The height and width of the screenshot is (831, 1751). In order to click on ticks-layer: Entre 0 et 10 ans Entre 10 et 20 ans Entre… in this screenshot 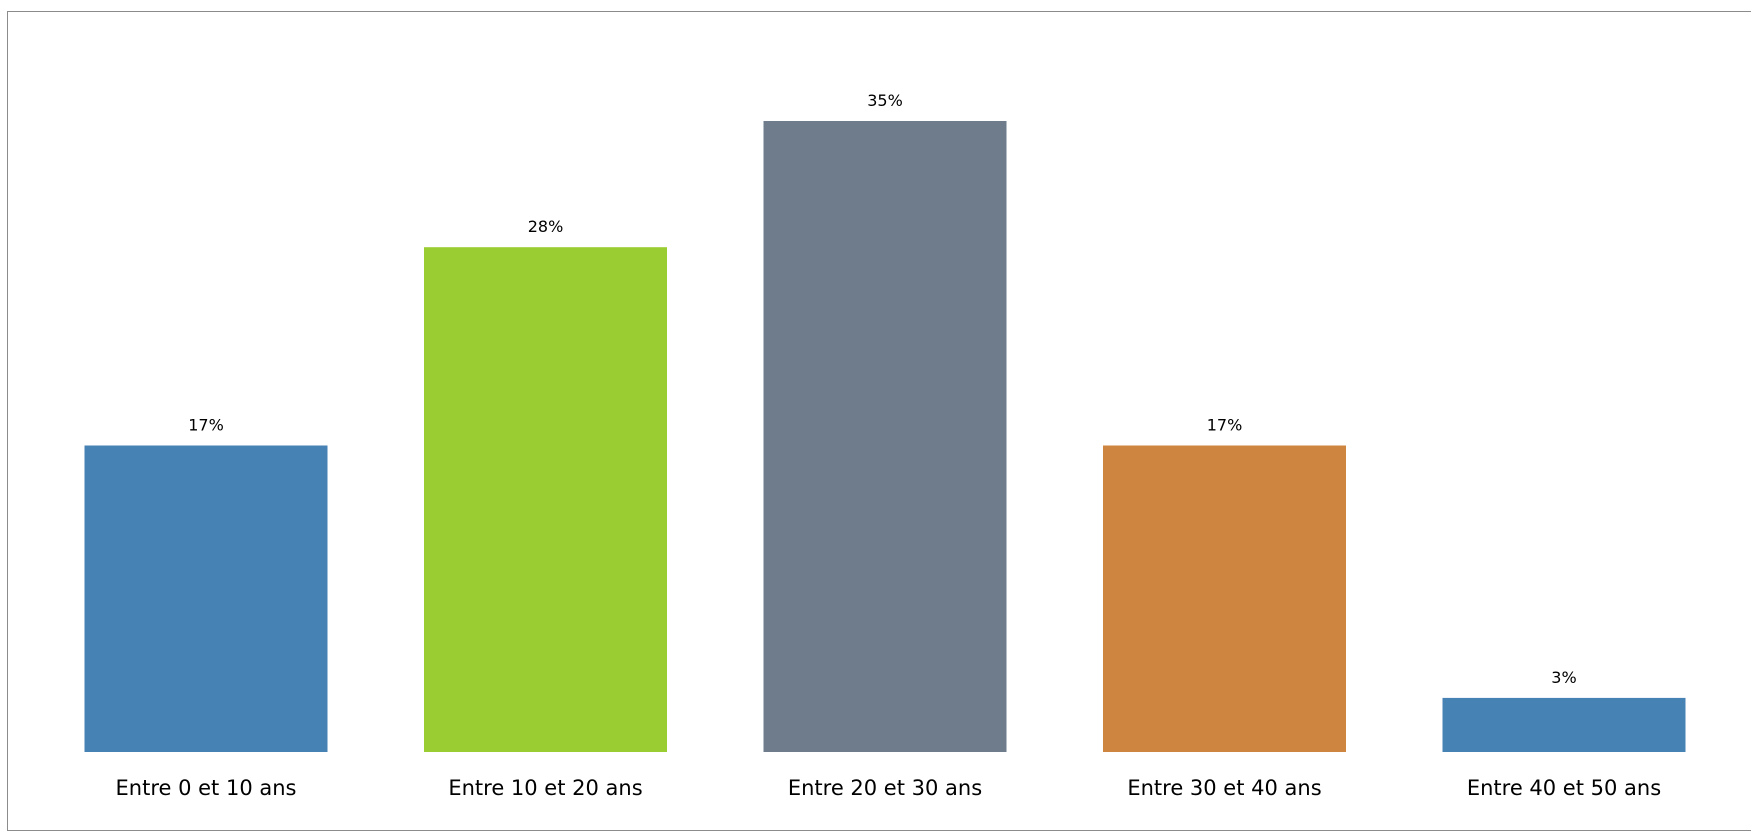, I will do `click(889, 788)`.